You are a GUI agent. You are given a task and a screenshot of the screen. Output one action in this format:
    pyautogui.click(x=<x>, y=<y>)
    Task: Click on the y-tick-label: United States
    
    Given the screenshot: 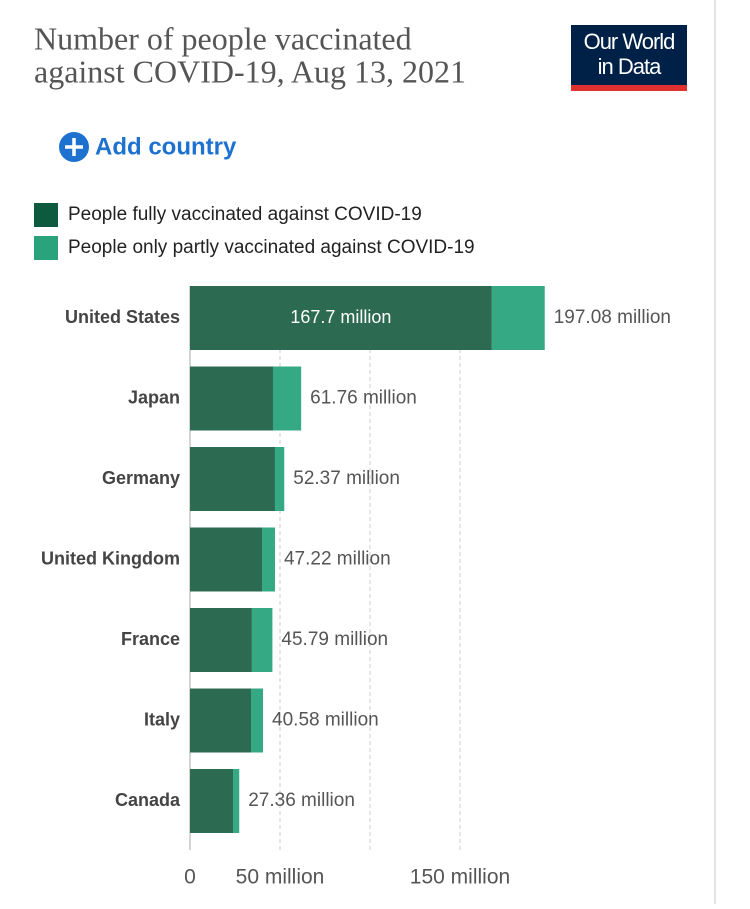 What is the action you would take?
    pyautogui.click(x=122, y=317)
    